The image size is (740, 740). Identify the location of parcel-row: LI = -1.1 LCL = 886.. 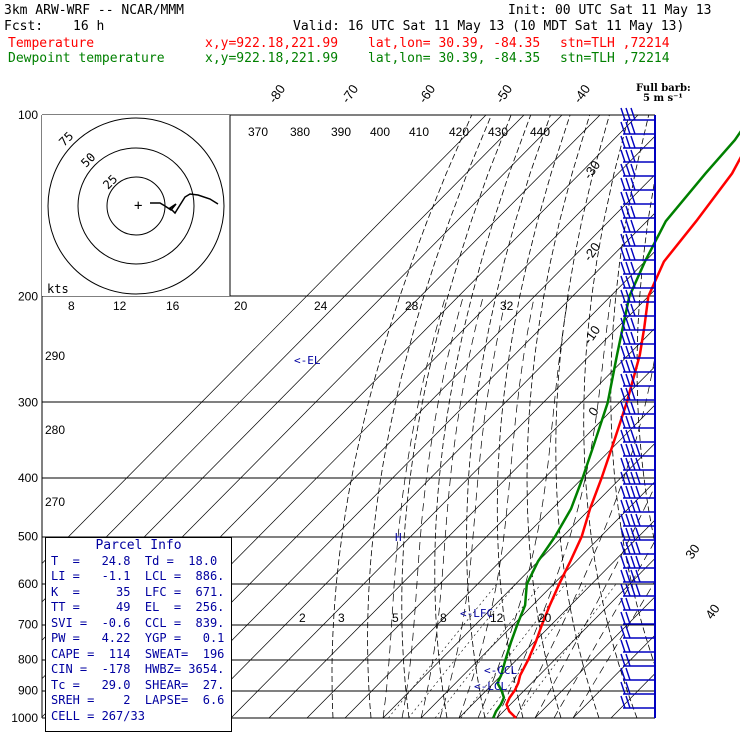
(138, 576).